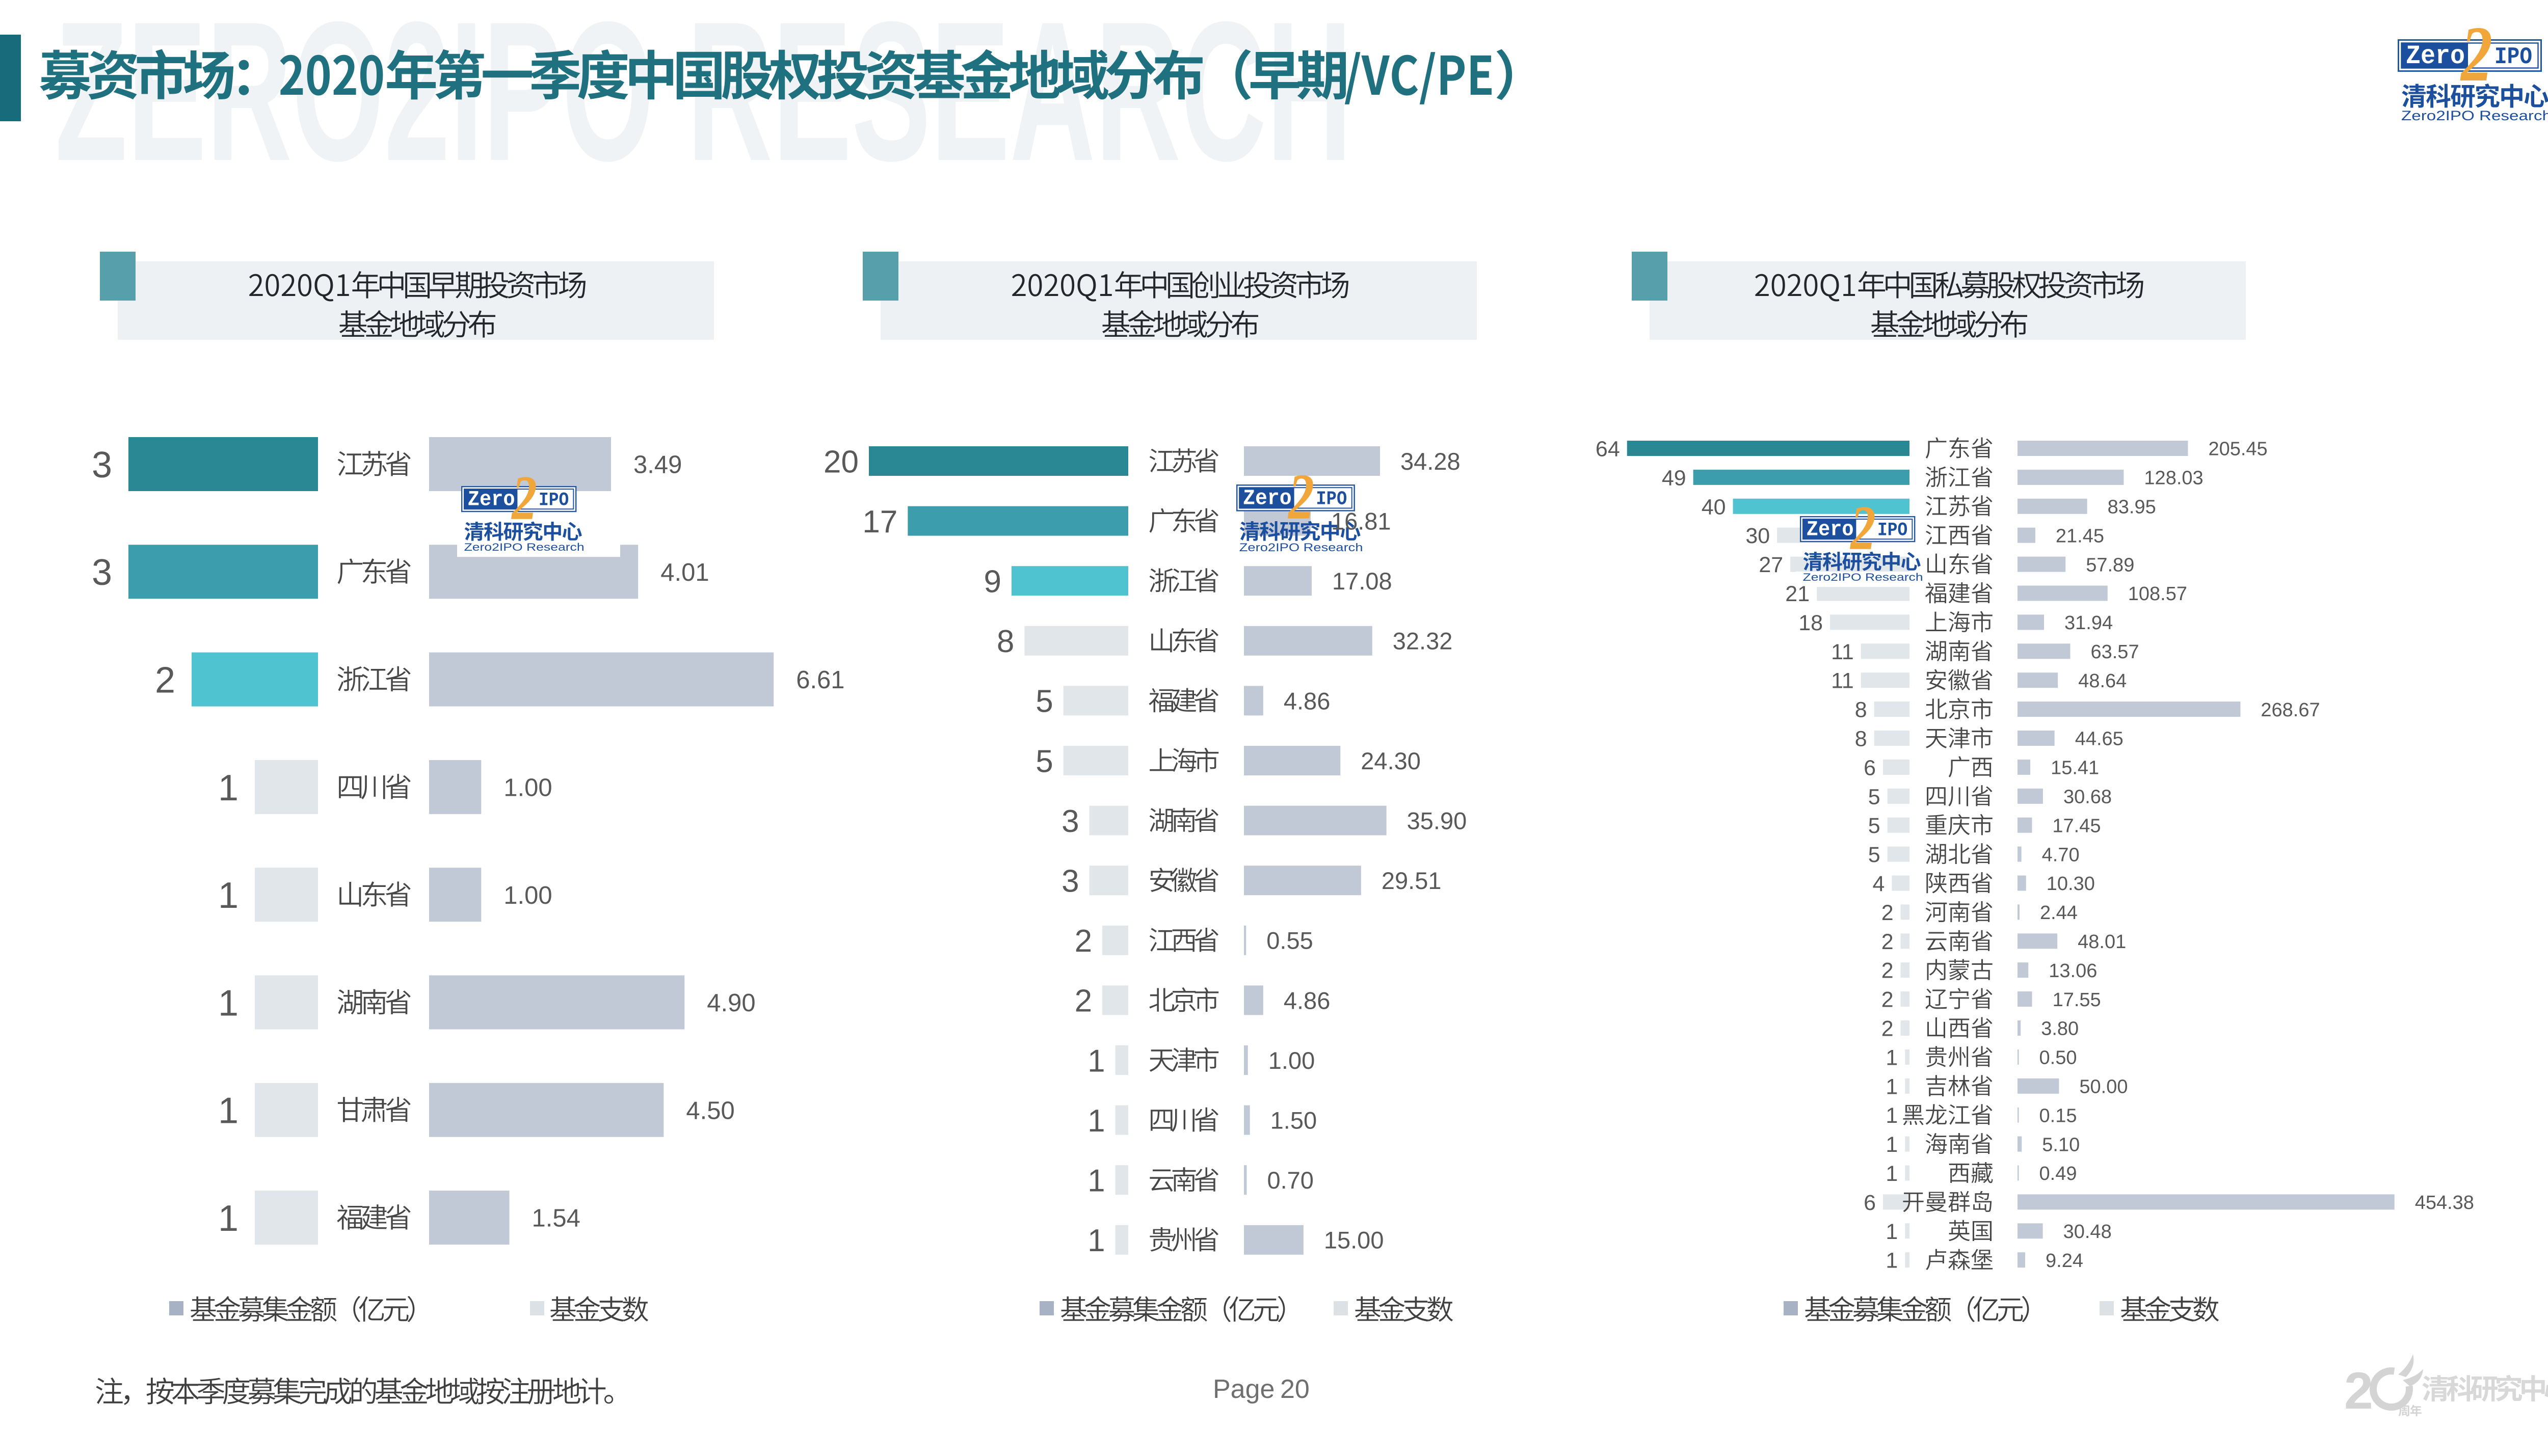  I want to click on svg-text: 4.50, so click(710, 1110).